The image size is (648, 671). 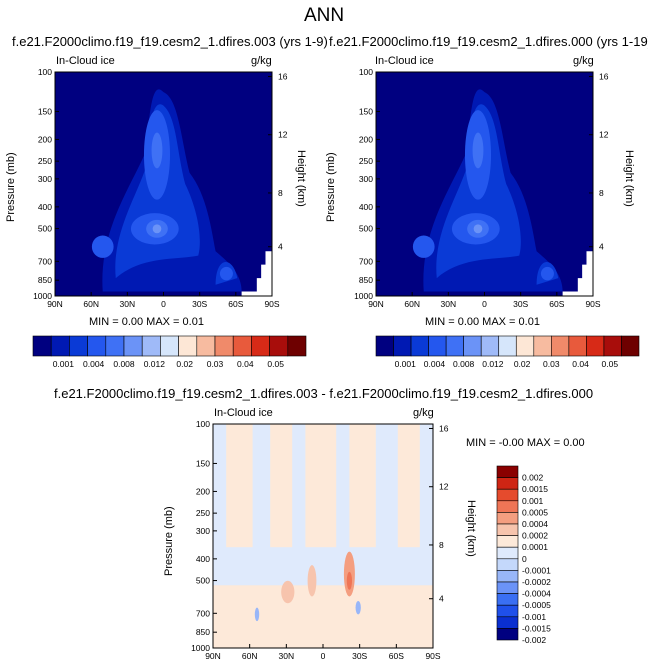 I want to click on y-tick-label: 700, so click(x=203, y=613).